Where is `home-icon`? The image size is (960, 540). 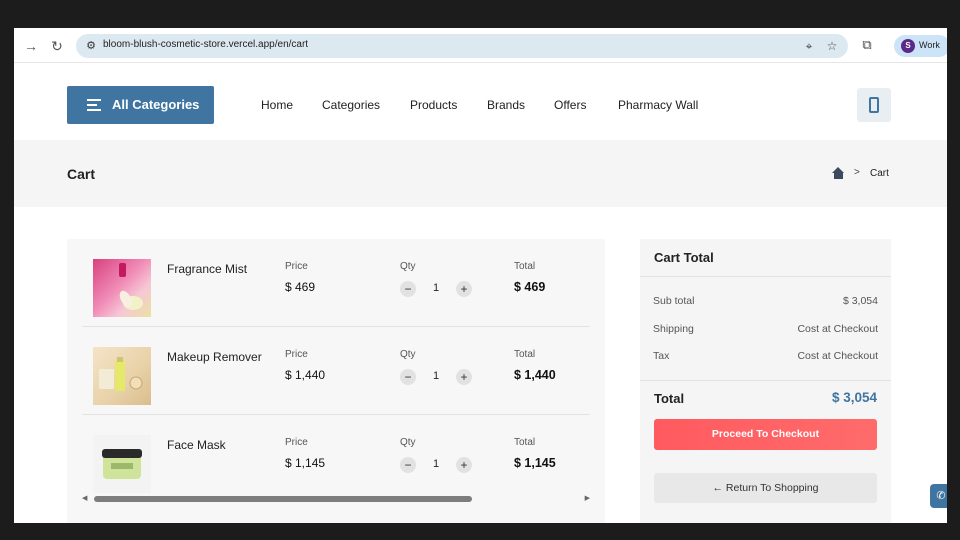 home-icon is located at coordinates (838, 173).